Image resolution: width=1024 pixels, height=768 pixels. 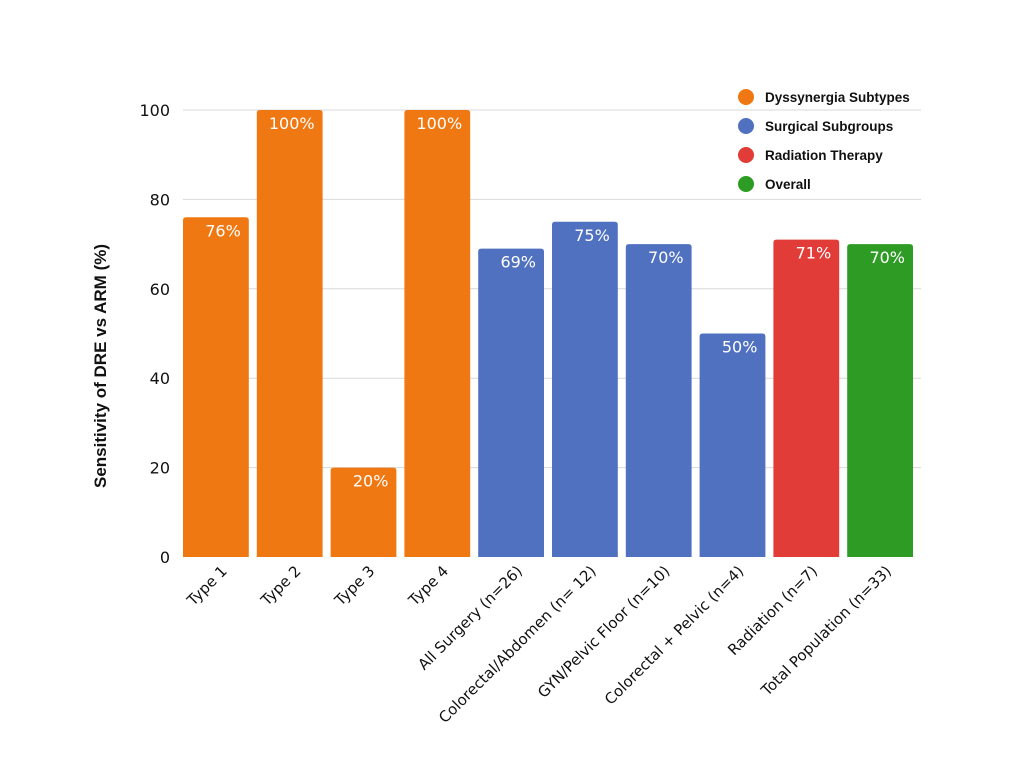 I want to click on legend-label: Radiation Therapy, so click(x=824, y=155).